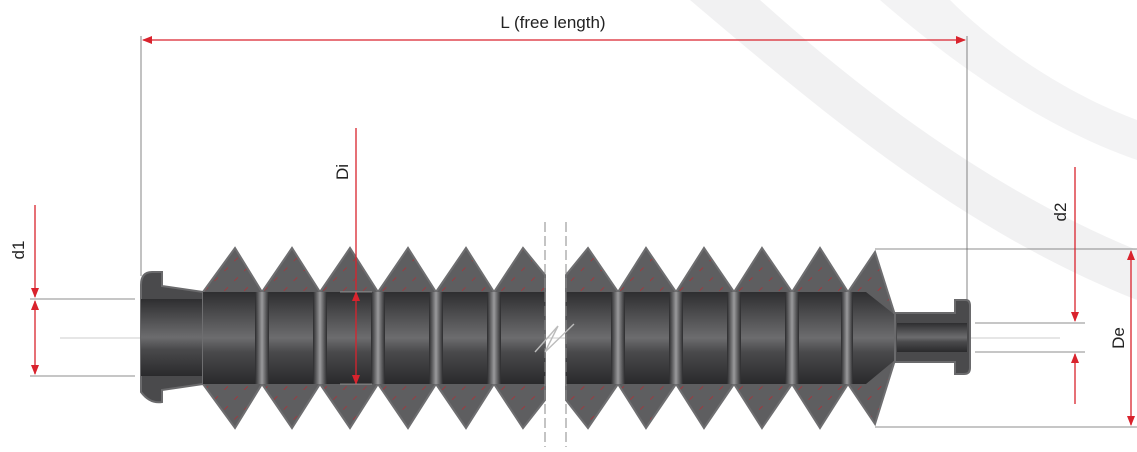 The width and height of the screenshot is (1137, 452). What do you see at coordinates (356, 256) in the screenshot?
I see `dimension-Di` at bounding box center [356, 256].